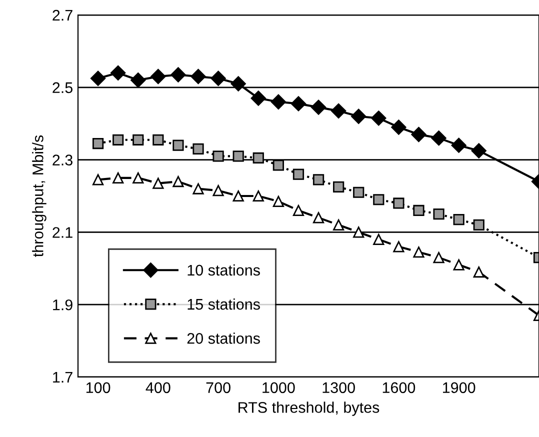 The width and height of the screenshot is (539, 437). I want to click on y-axis-title: throughput, Mbit/s, so click(39, 196).